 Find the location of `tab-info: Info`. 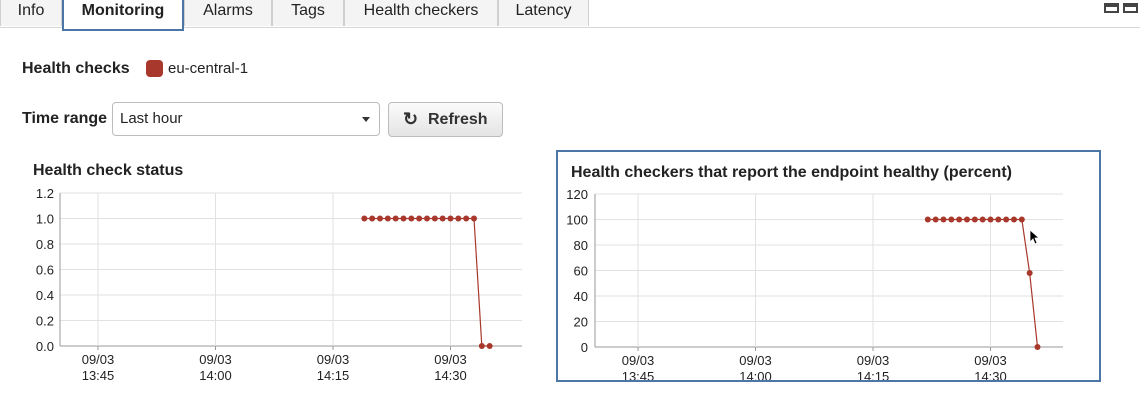

tab-info: Info is located at coordinates (31, 13).